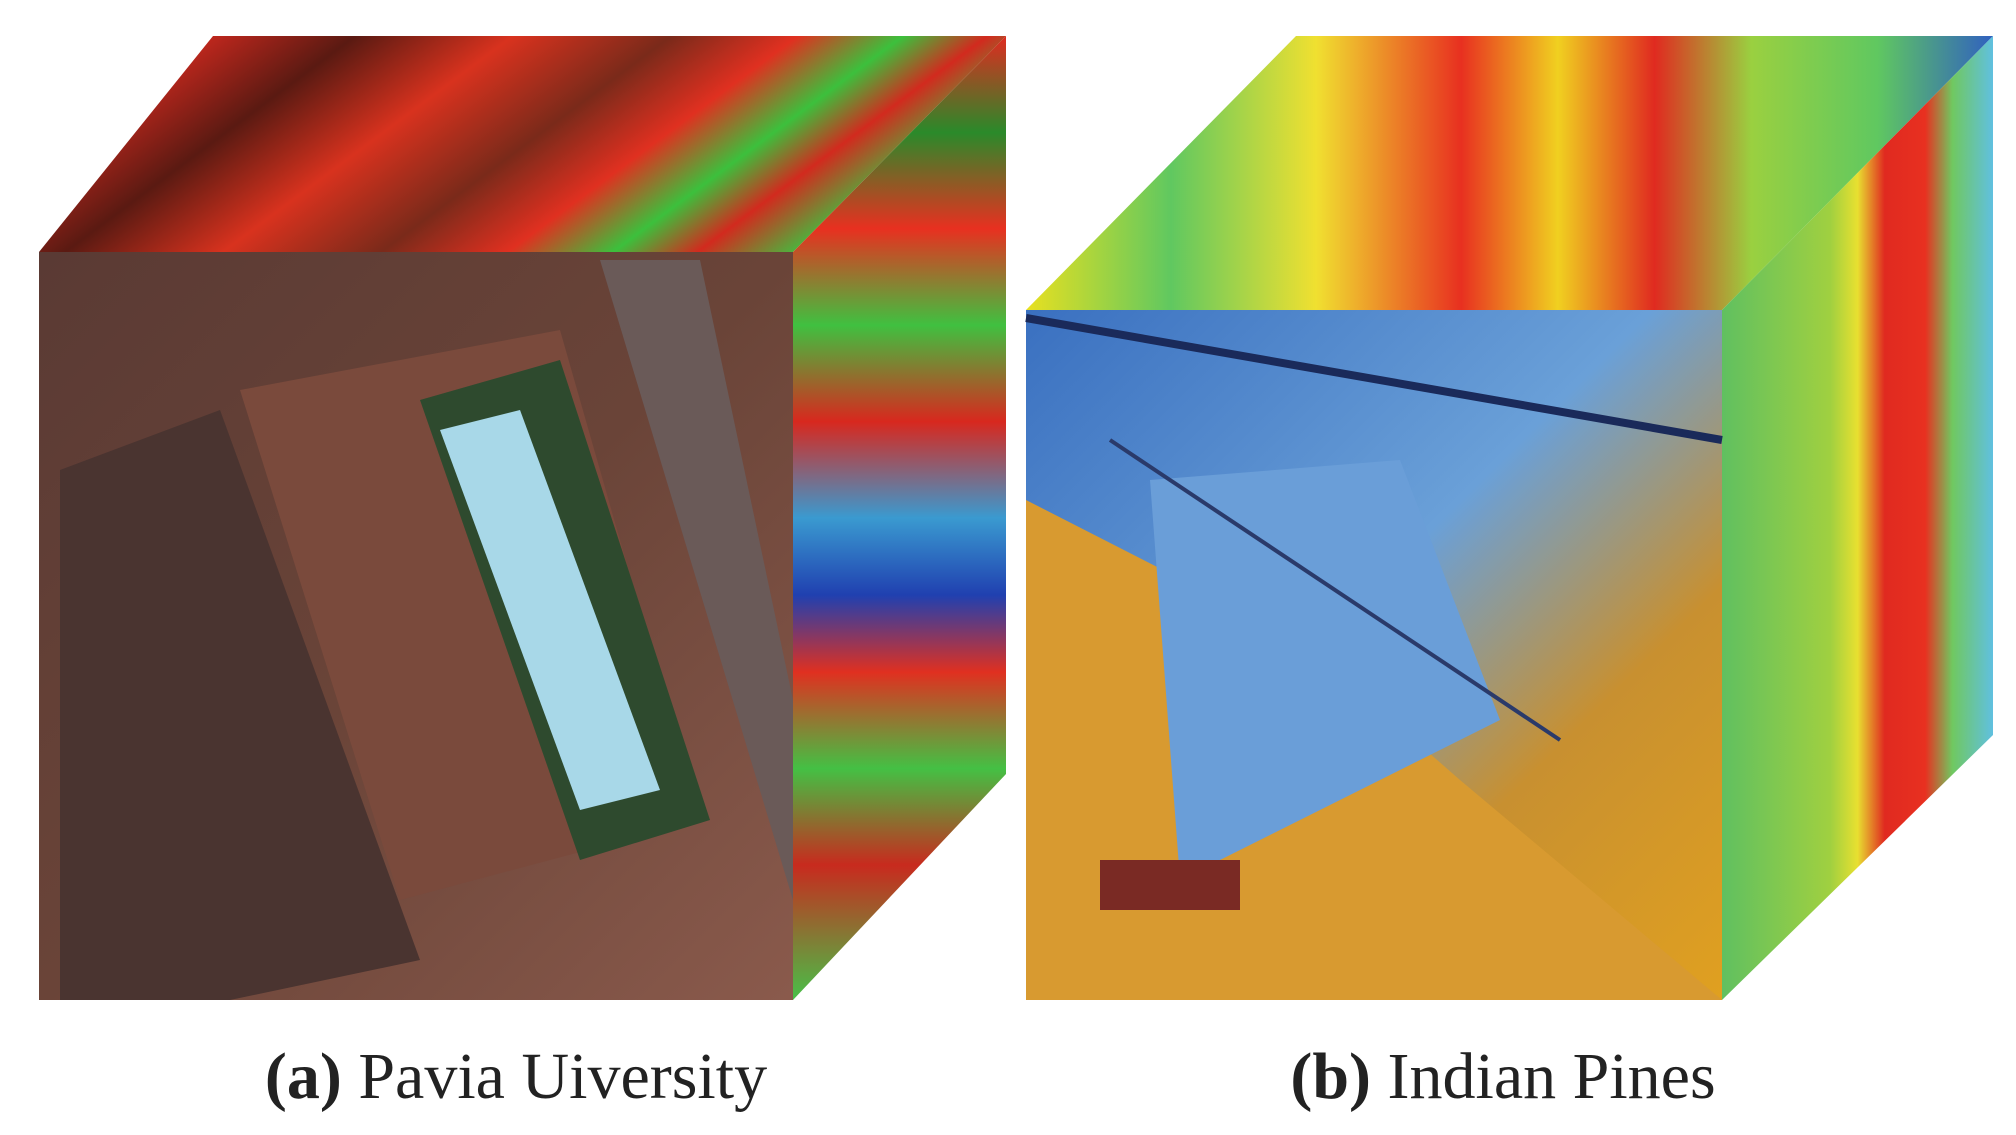  What do you see at coordinates (1330, 1076) in the screenshot?
I see `panel-label: (b)` at bounding box center [1330, 1076].